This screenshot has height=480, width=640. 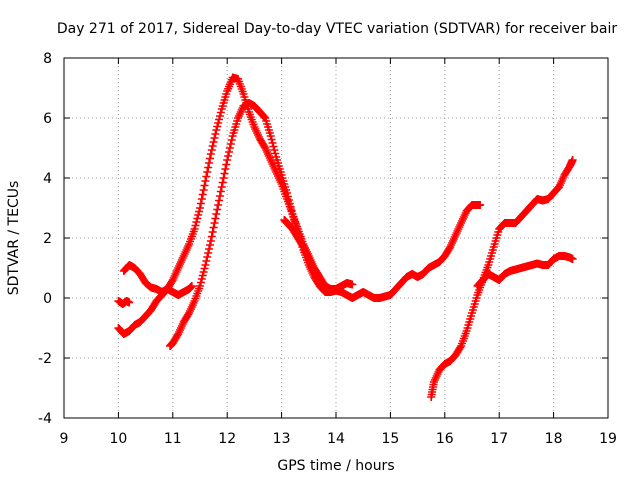 I want to click on x-axis-label: GPS time / hours, so click(x=335, y=466).